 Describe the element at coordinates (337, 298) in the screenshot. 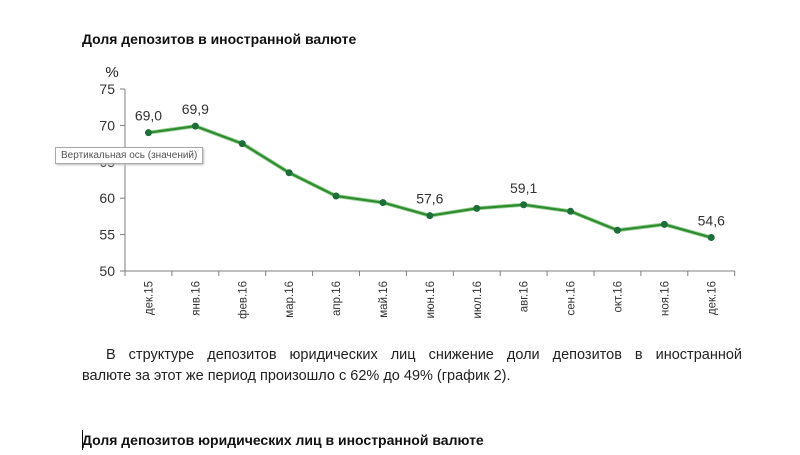

I see `x-tick-label: апр.16` at that location.